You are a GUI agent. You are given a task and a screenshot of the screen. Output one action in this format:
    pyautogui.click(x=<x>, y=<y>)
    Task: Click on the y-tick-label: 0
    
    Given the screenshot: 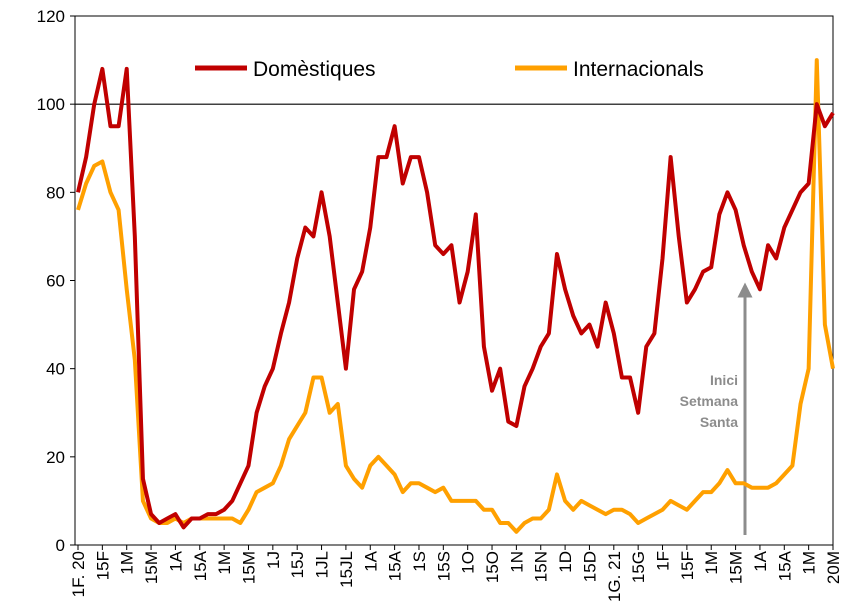 What is the action you would take?
    pyautogui.click(x=60, y=545)
    